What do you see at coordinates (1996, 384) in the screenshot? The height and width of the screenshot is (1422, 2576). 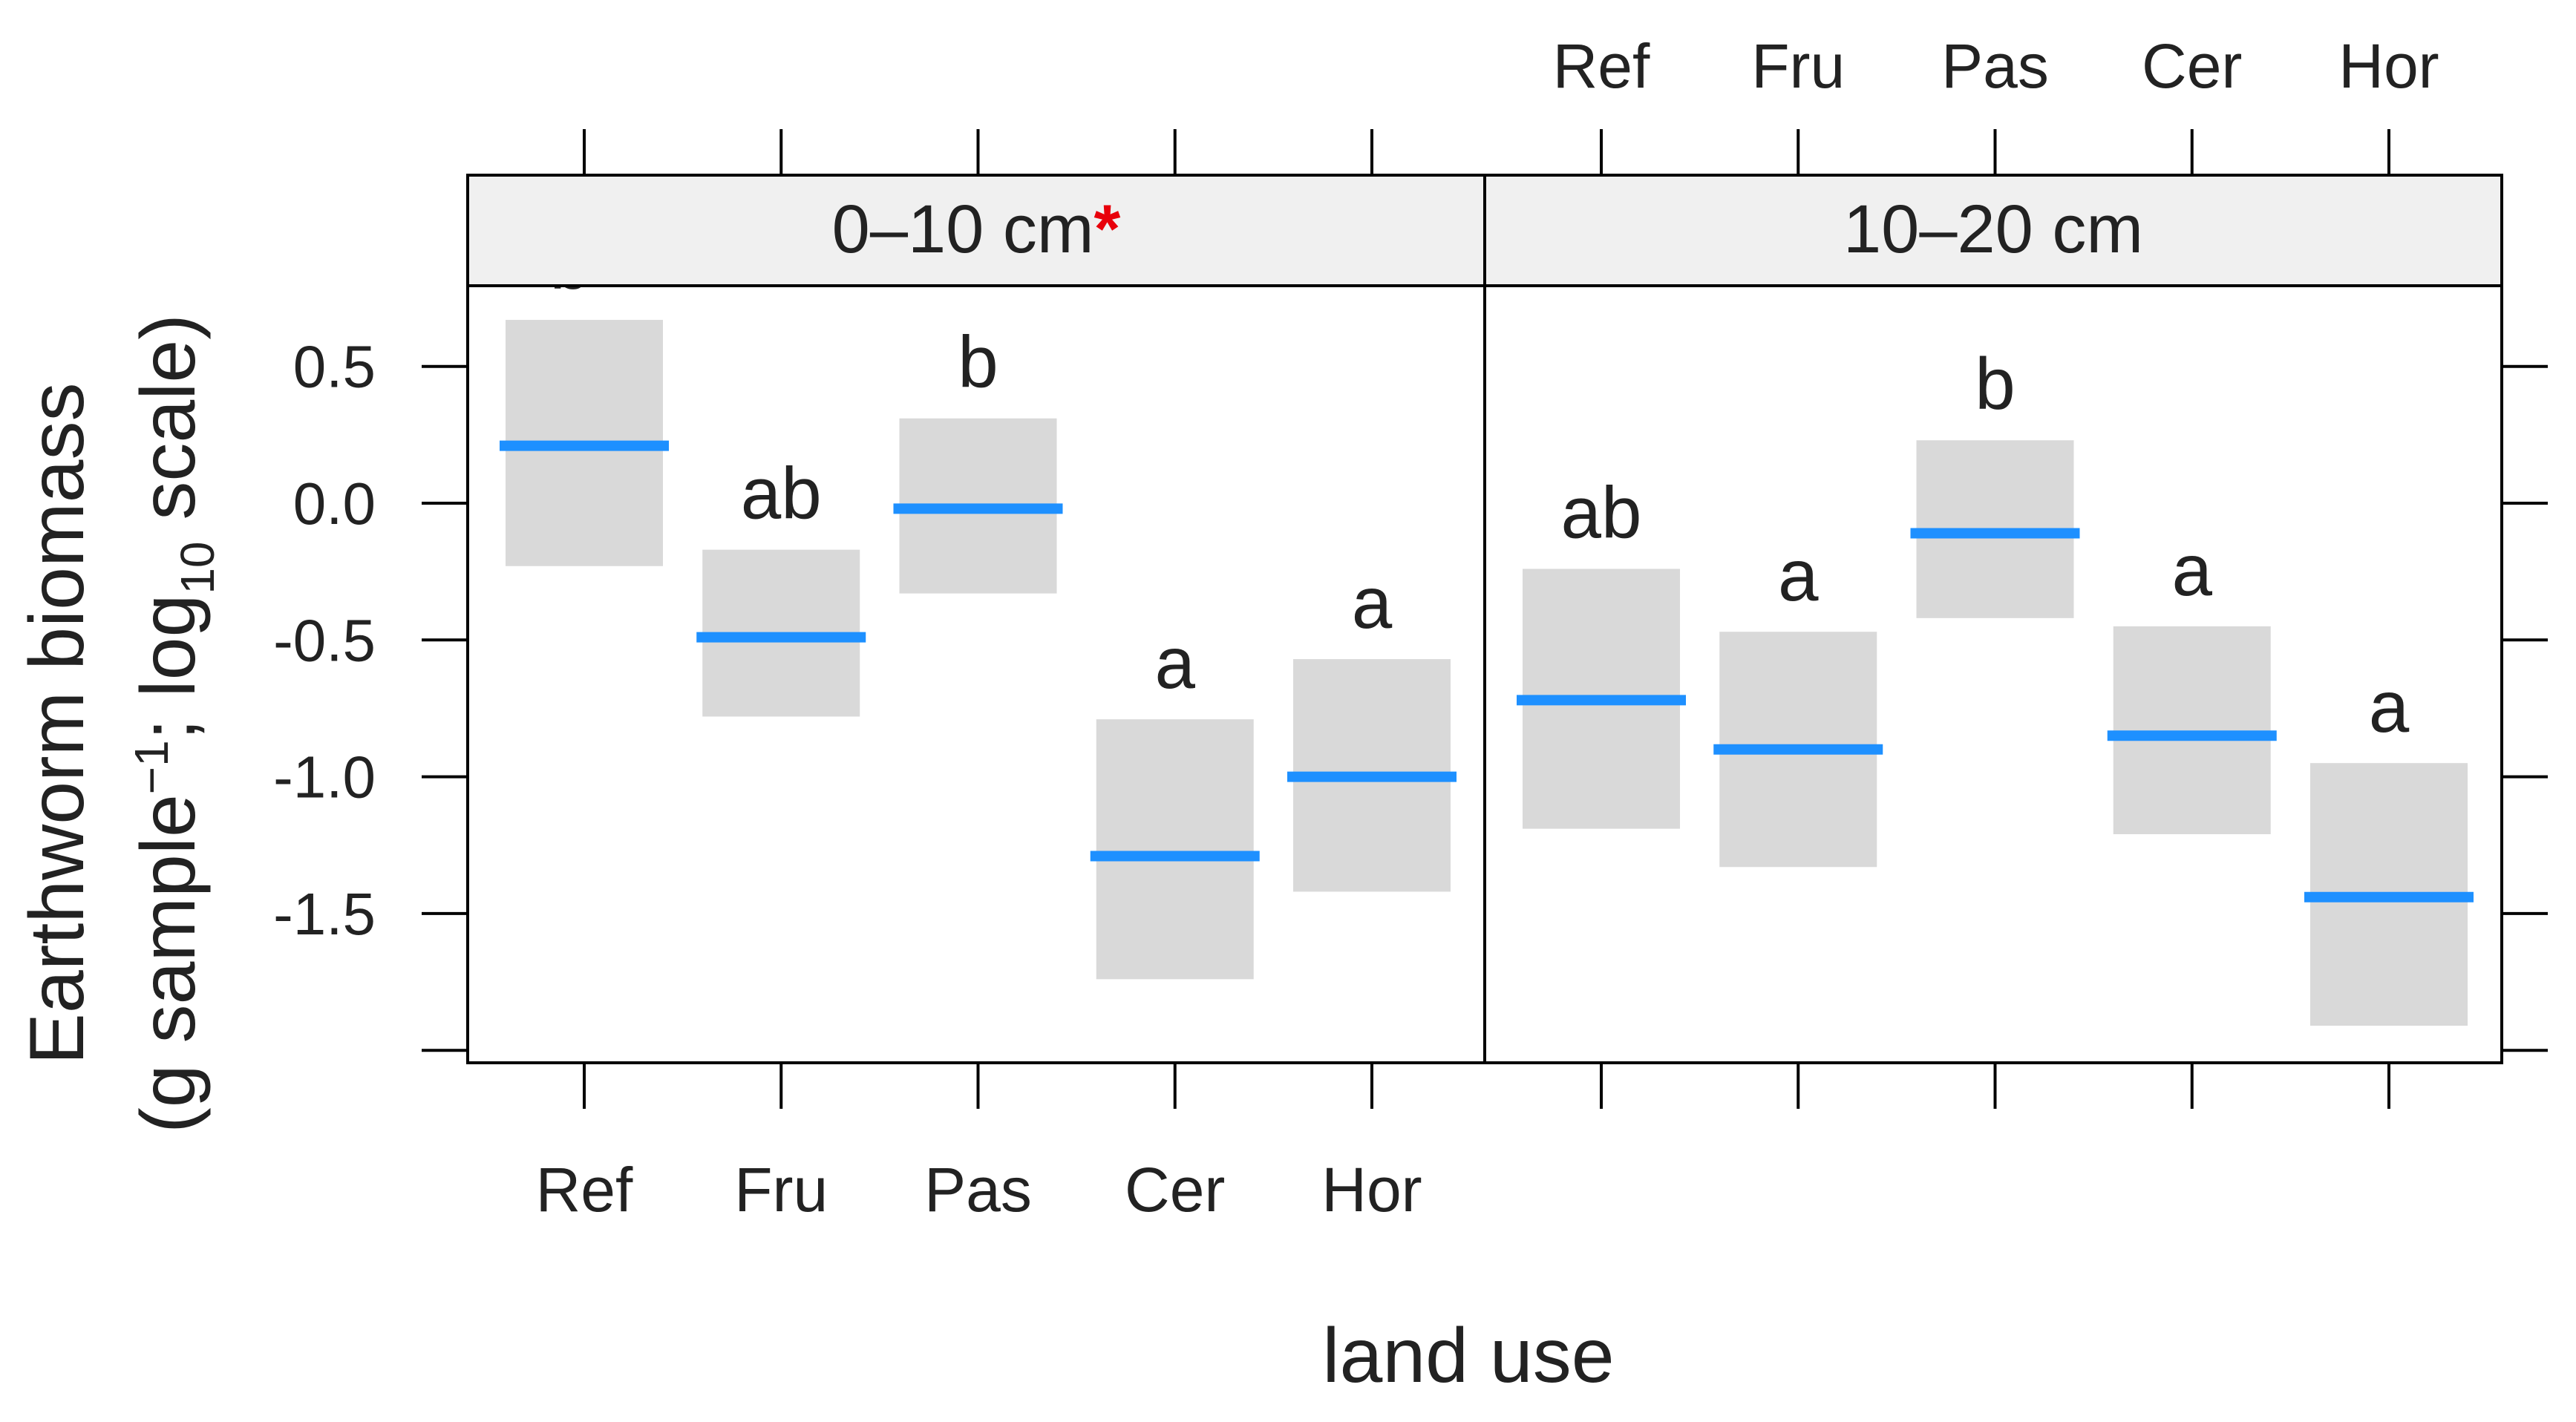 I see `sig-letter-1-pas: b` at bounding box center [1996, 384].